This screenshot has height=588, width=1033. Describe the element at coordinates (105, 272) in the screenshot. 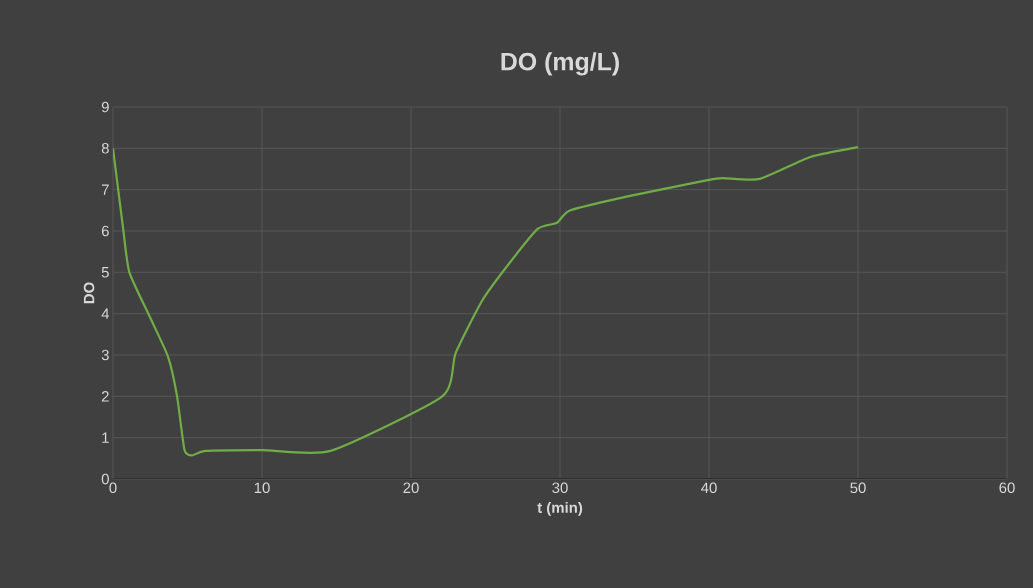

I see `y-tick-label: 5` at that location.